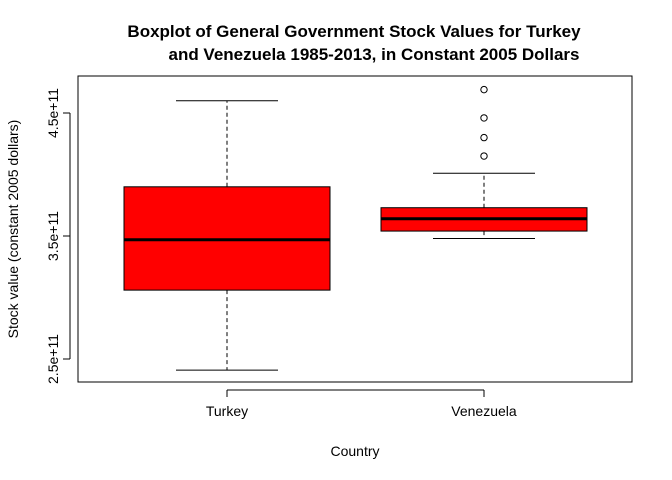 The width and height of the screenshot is (672, 480). What do you see at coordinates (13, 229) in the screenshot?
I see `y-axis-label: Stock value (constant 2005 dollars)` at bounding box center [13, 229].